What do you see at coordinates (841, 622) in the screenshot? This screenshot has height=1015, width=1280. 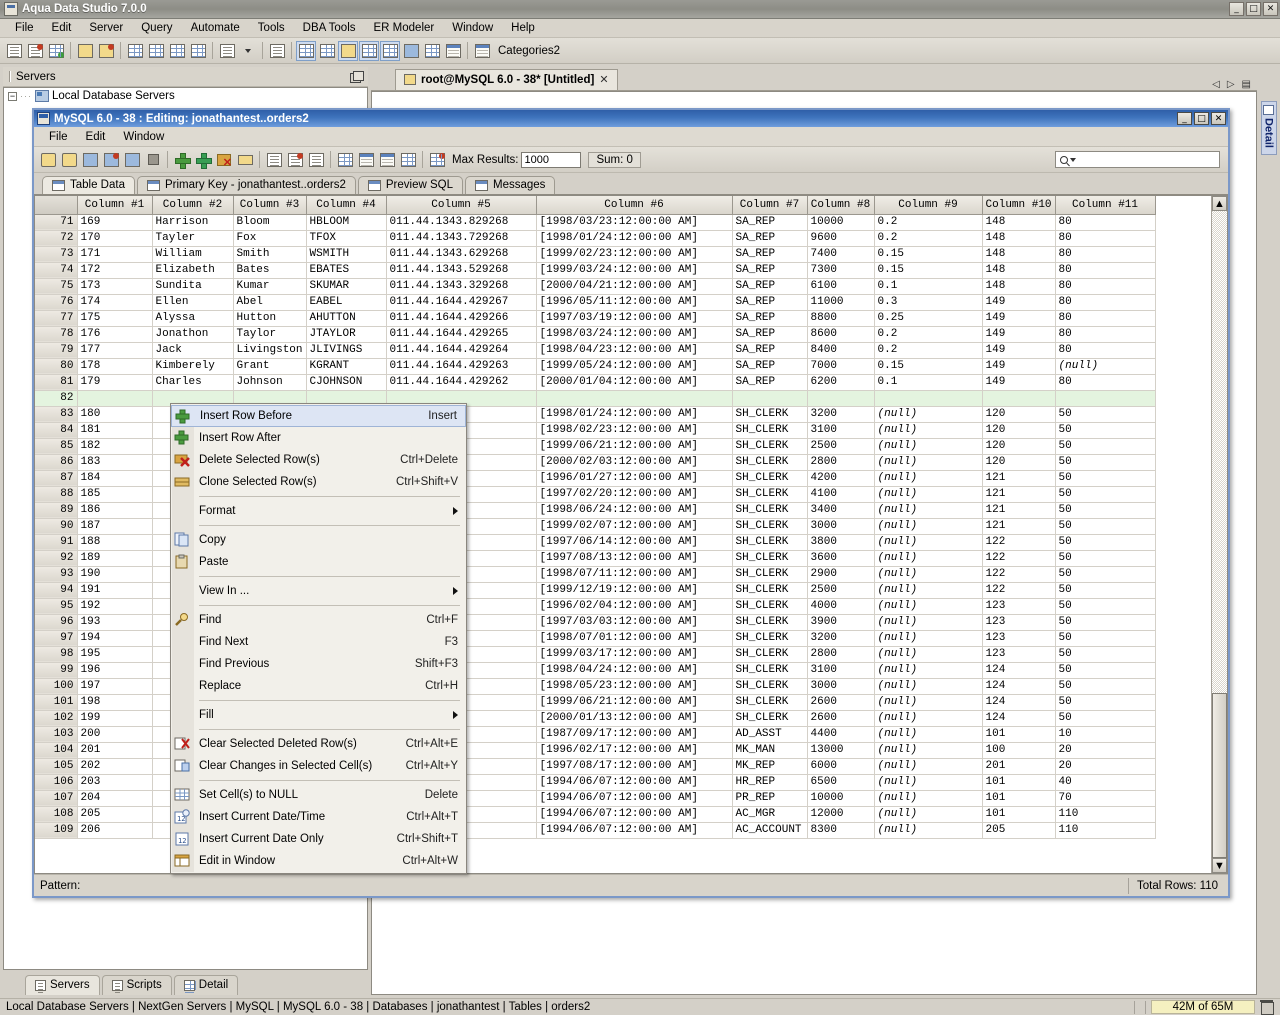 I see `grid-cell: 3900` at bounding box center [841, 622].